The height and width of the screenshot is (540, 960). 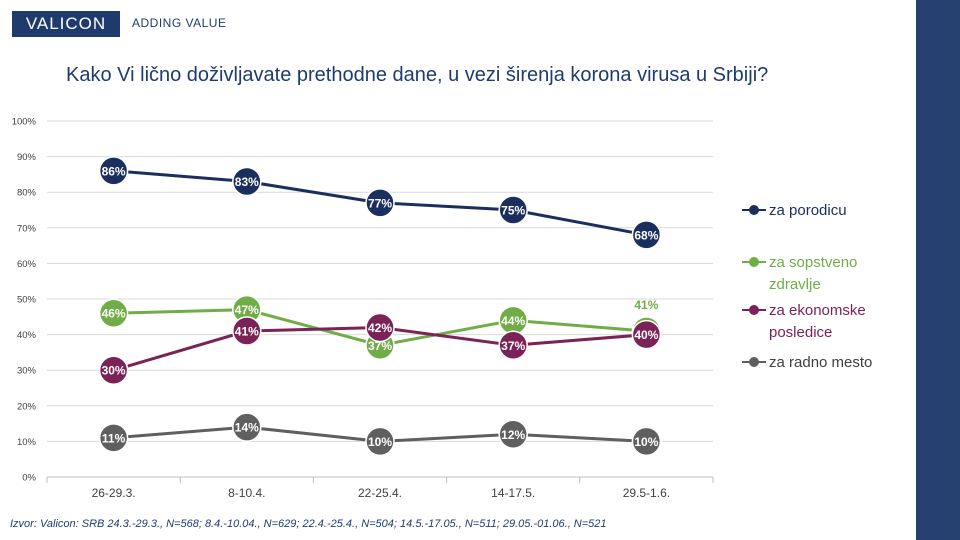 I want to click on data-label: 44%, so click(x=513, y=321).